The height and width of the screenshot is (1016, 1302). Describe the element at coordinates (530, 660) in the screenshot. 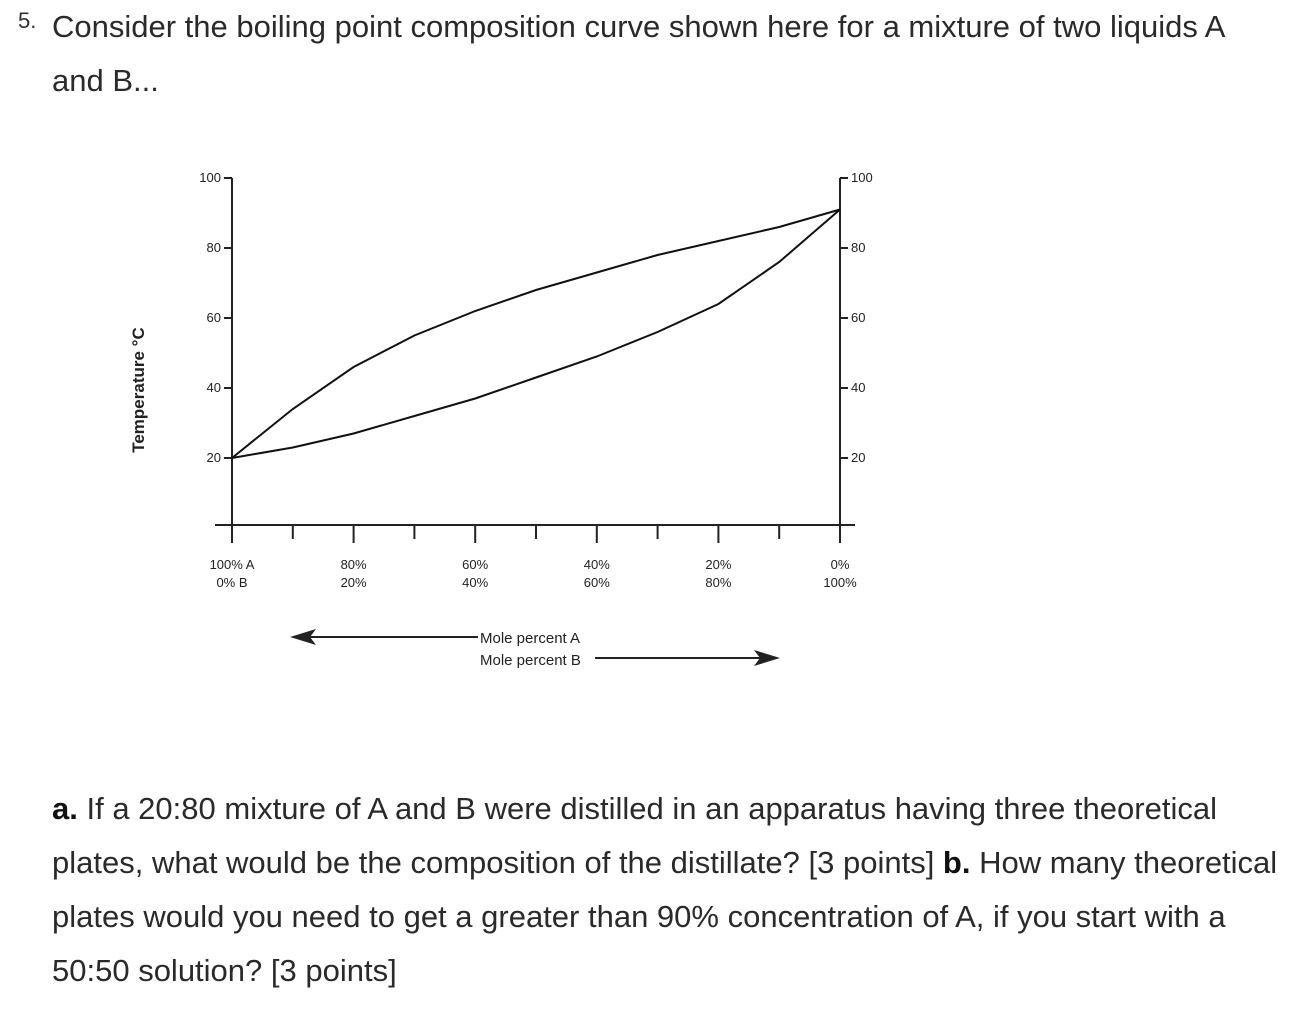

I see `x-axis-label-b: Mole percent B` at that location.